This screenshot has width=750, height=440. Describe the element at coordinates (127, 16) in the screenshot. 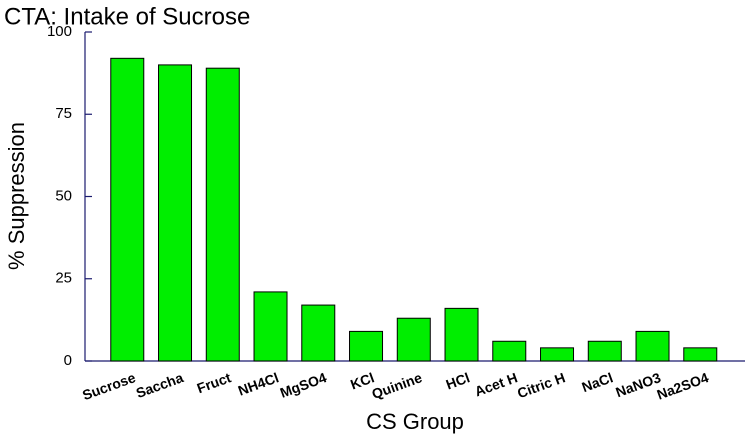

I see `chart-title: CTA: Intake of Sucrose` at that location.